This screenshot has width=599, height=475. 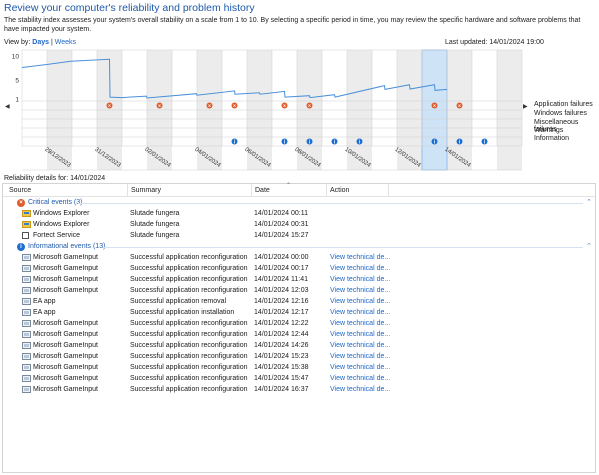 I want to click on source-cell: Windows Explorer, so click(x=61, y=224).